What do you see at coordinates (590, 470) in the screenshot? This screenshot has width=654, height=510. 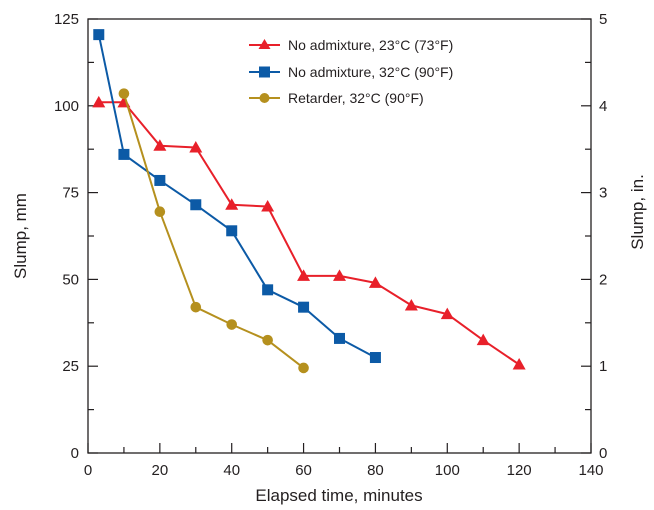 I see `x-tick-label: 140` at bounding box center [590, 470].